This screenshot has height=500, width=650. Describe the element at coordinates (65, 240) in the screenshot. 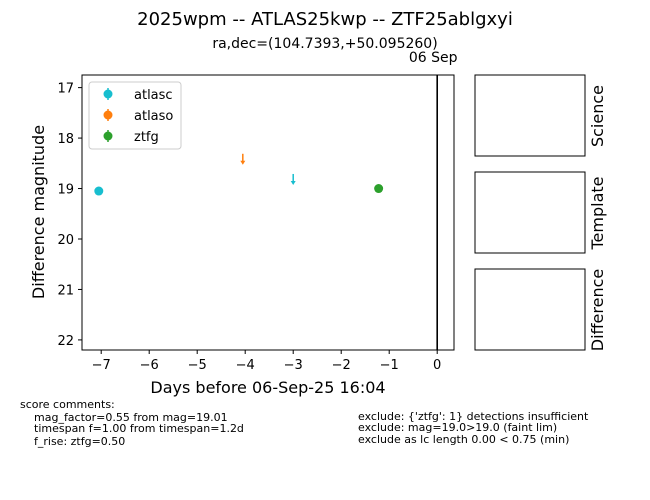

I see `y-tick-label: 20` at that location.